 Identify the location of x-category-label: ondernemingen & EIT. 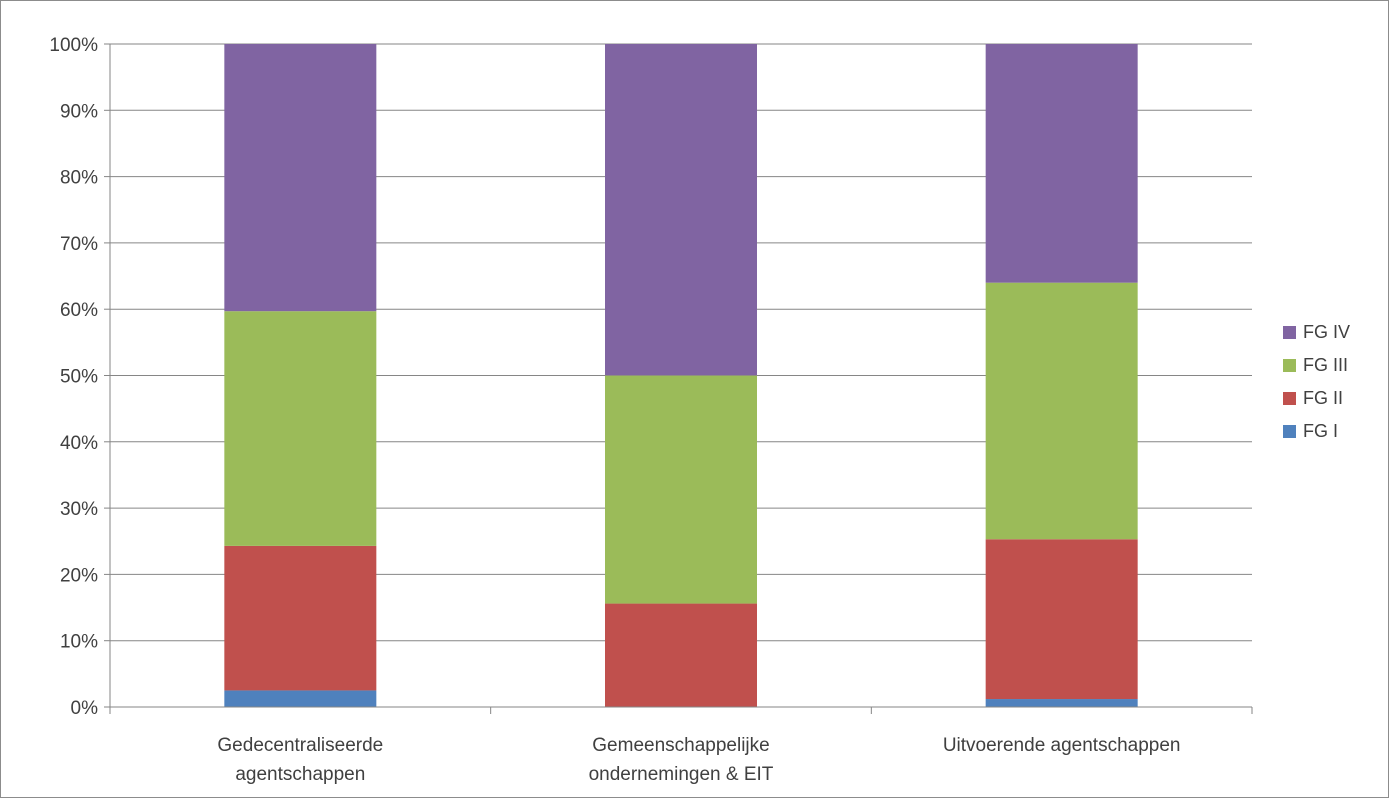
(681, 774).